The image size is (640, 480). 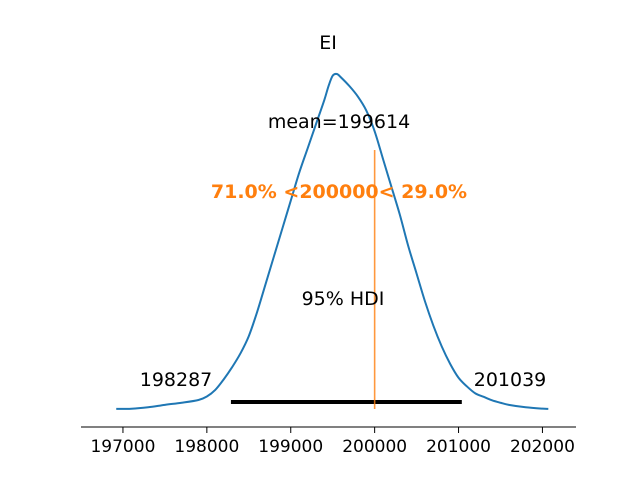 I want to click on x-tick-label: 198000, so click(x=206, y=447).